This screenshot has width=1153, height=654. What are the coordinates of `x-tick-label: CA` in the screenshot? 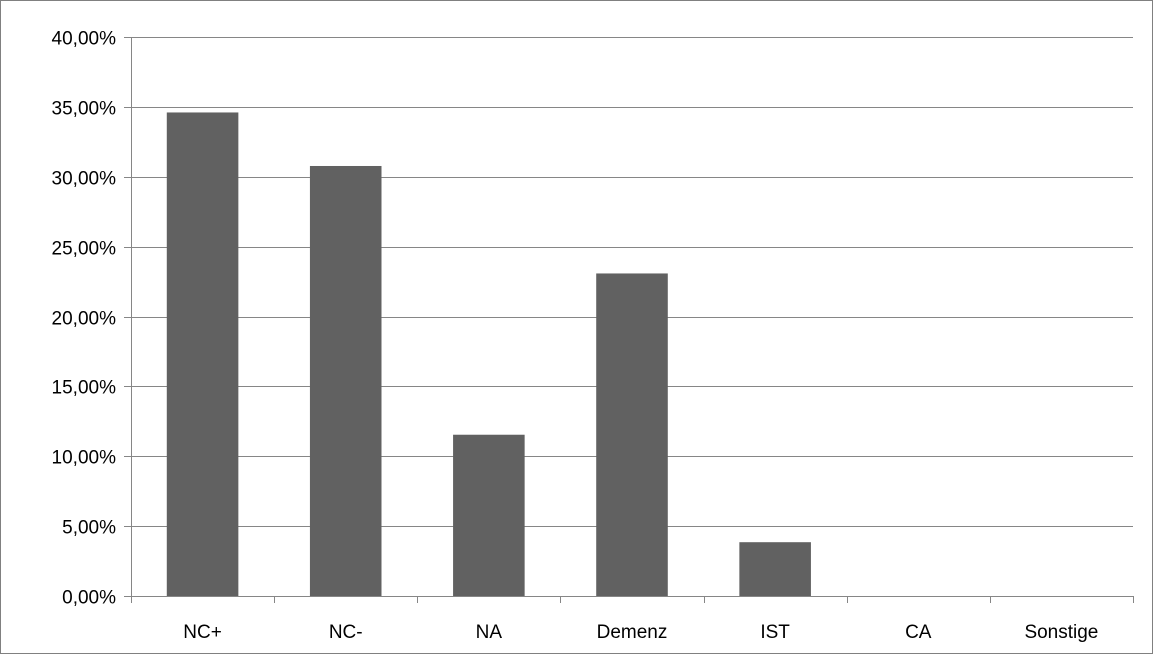 It's located at (918, 632).